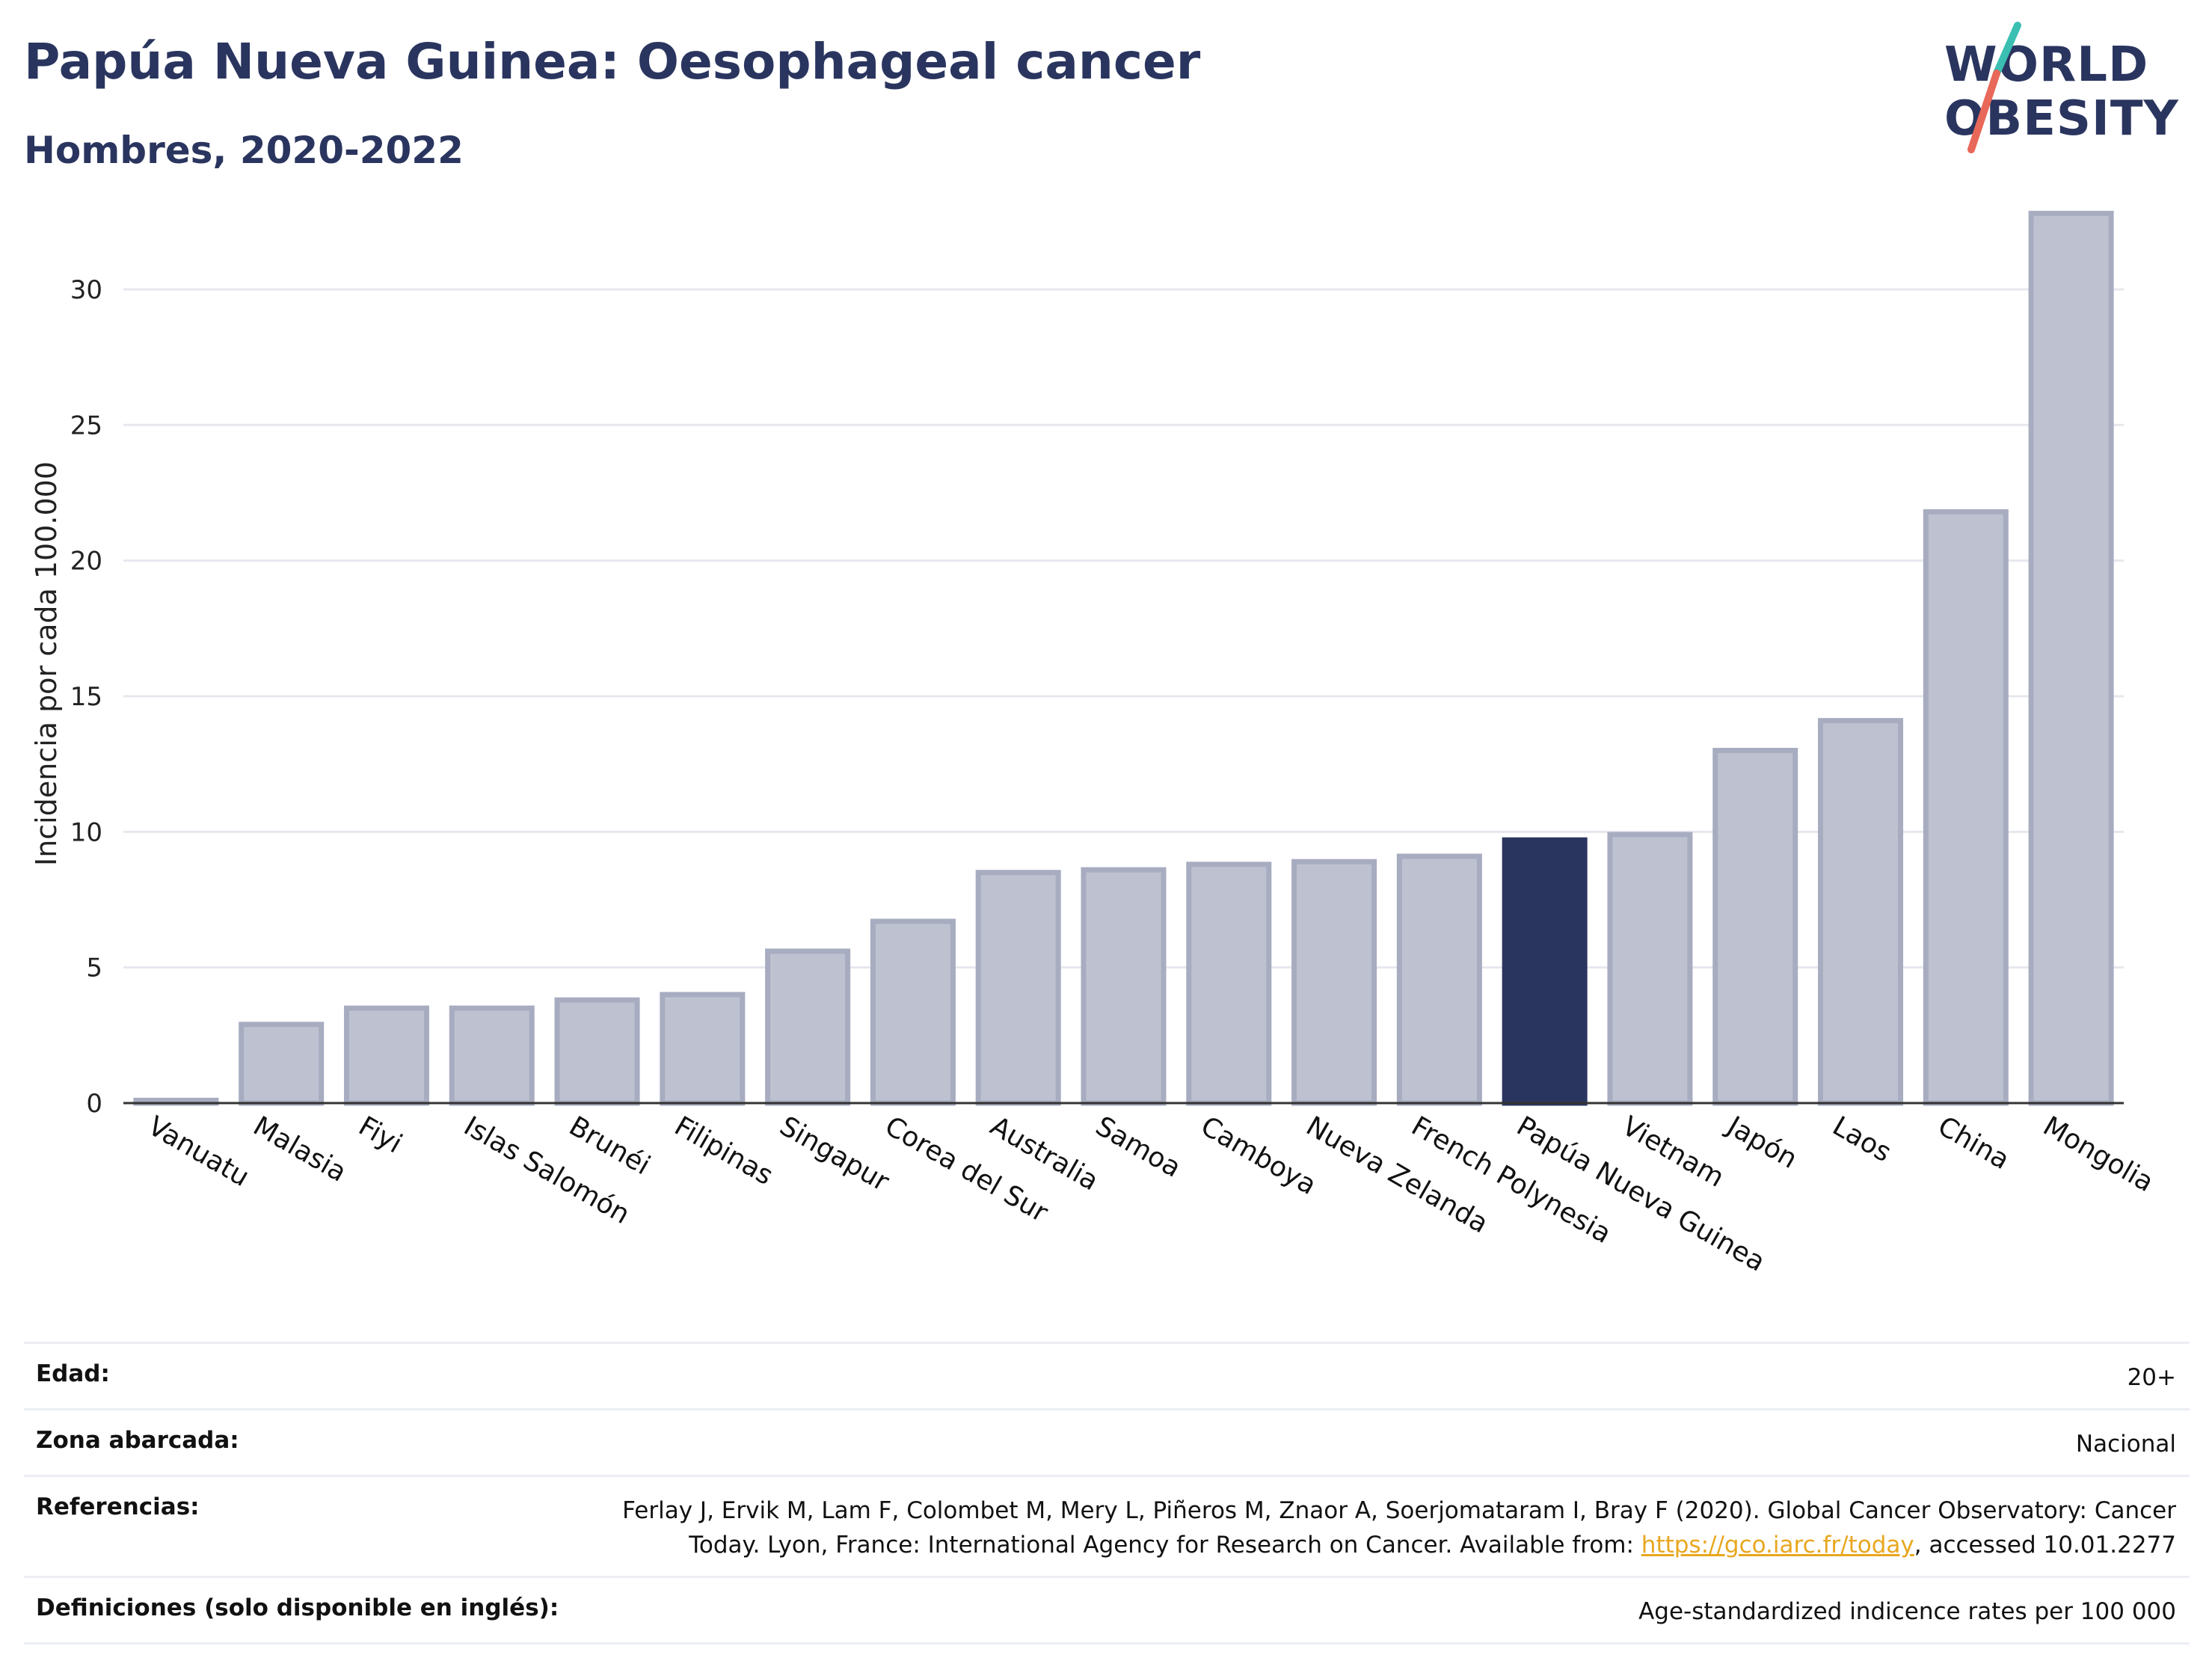 This screenshot has height=1655, width=2212. I want to click on y-tick-label: 0, so click(94, 1104).